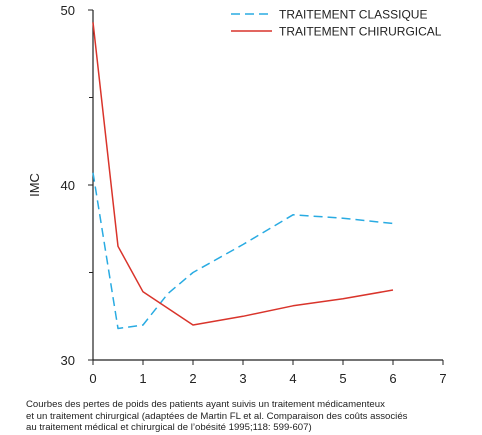  What do you see at coordinates (292, 378) in the screenshot?
I see `x-tick-label-4: 4` at bounding box center [292, 378].